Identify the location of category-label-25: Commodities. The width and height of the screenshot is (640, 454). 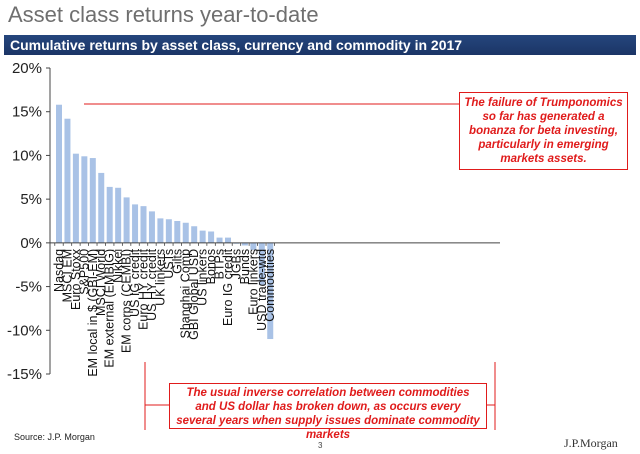
(270, 285).